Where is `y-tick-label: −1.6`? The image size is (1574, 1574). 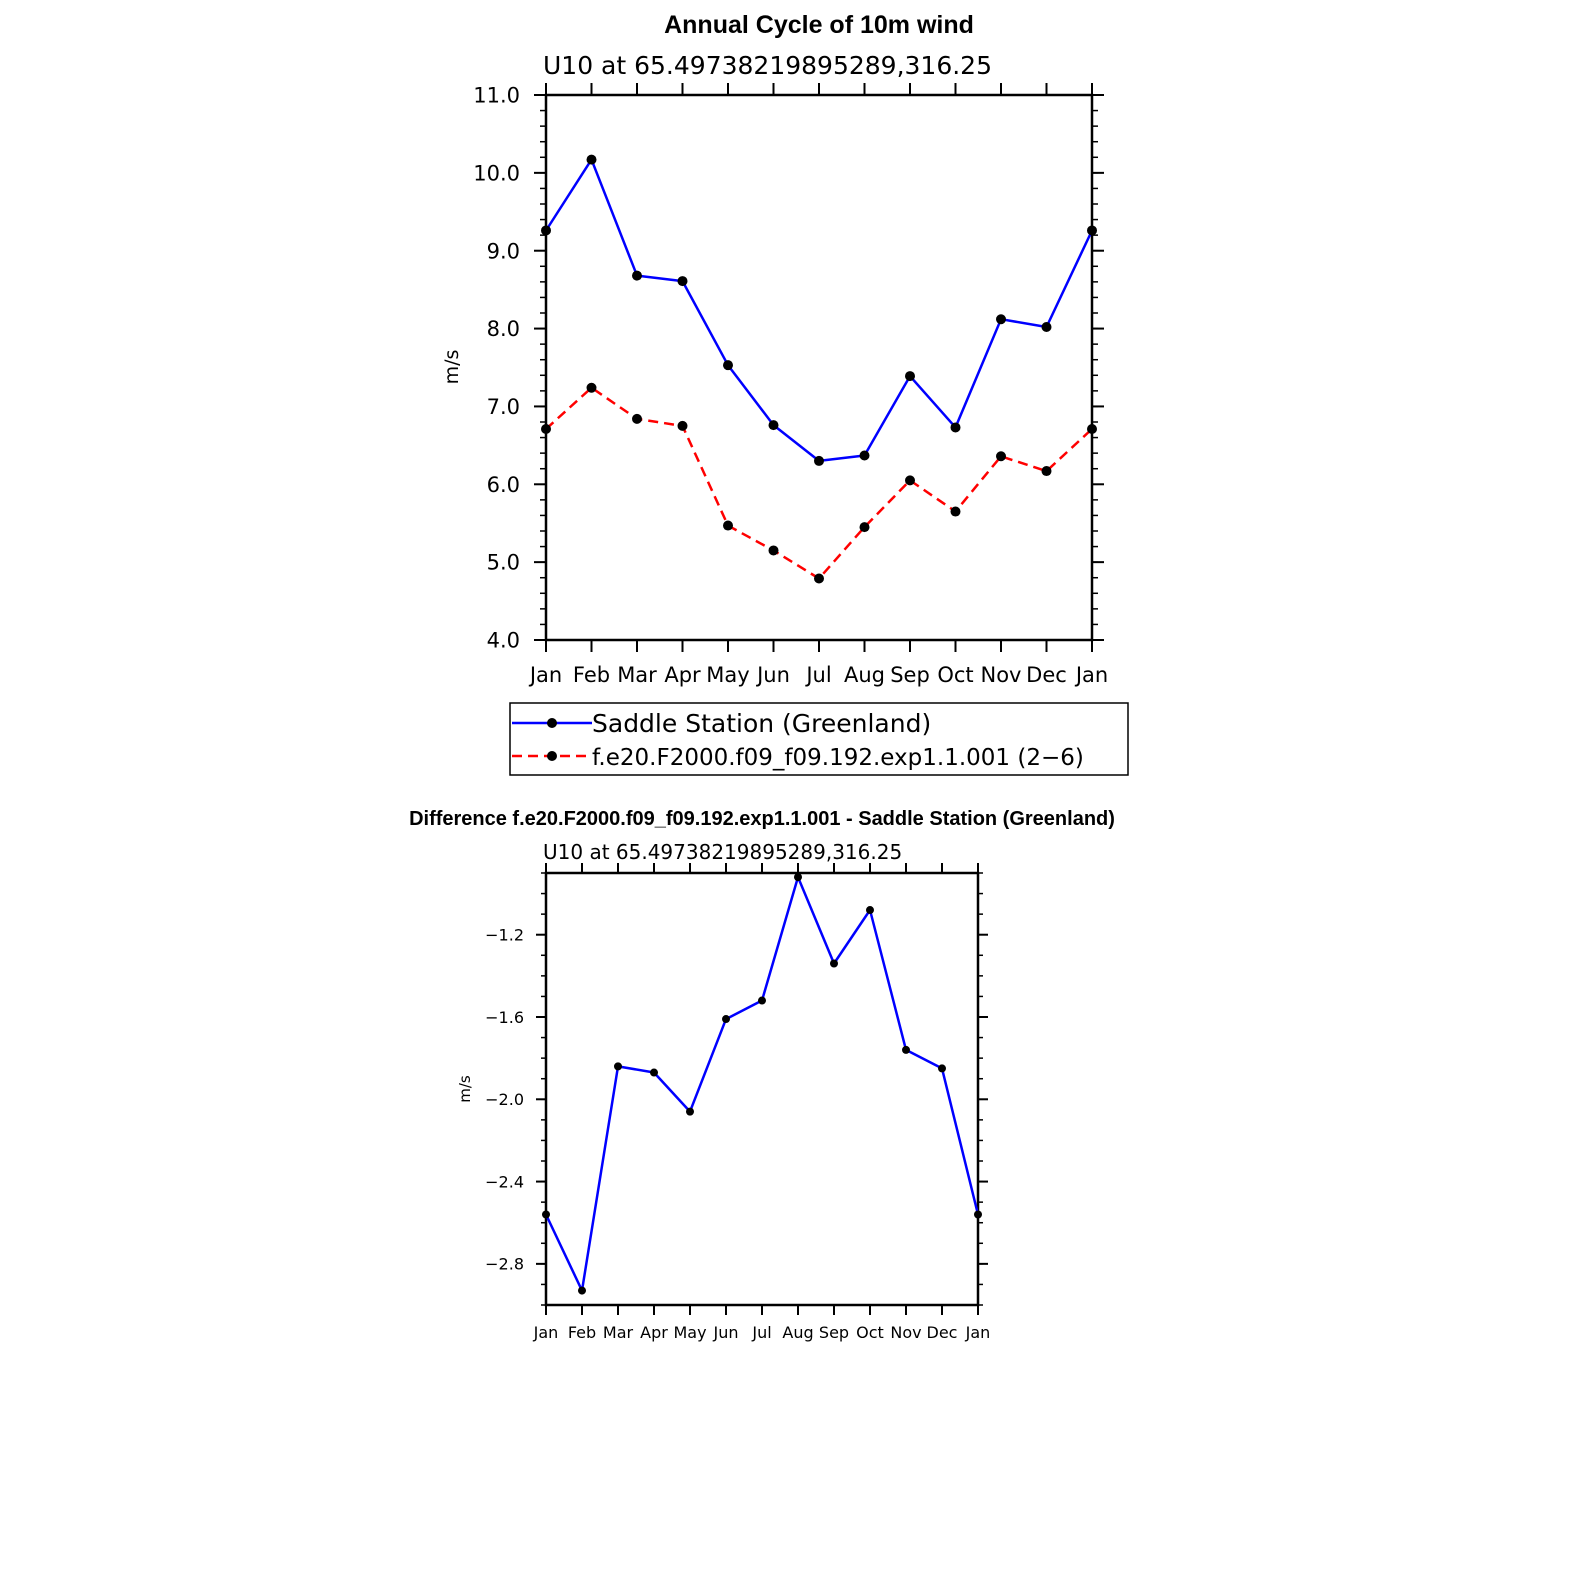 y-tick-label: −1.6 is located at coordinates (504, 1017).